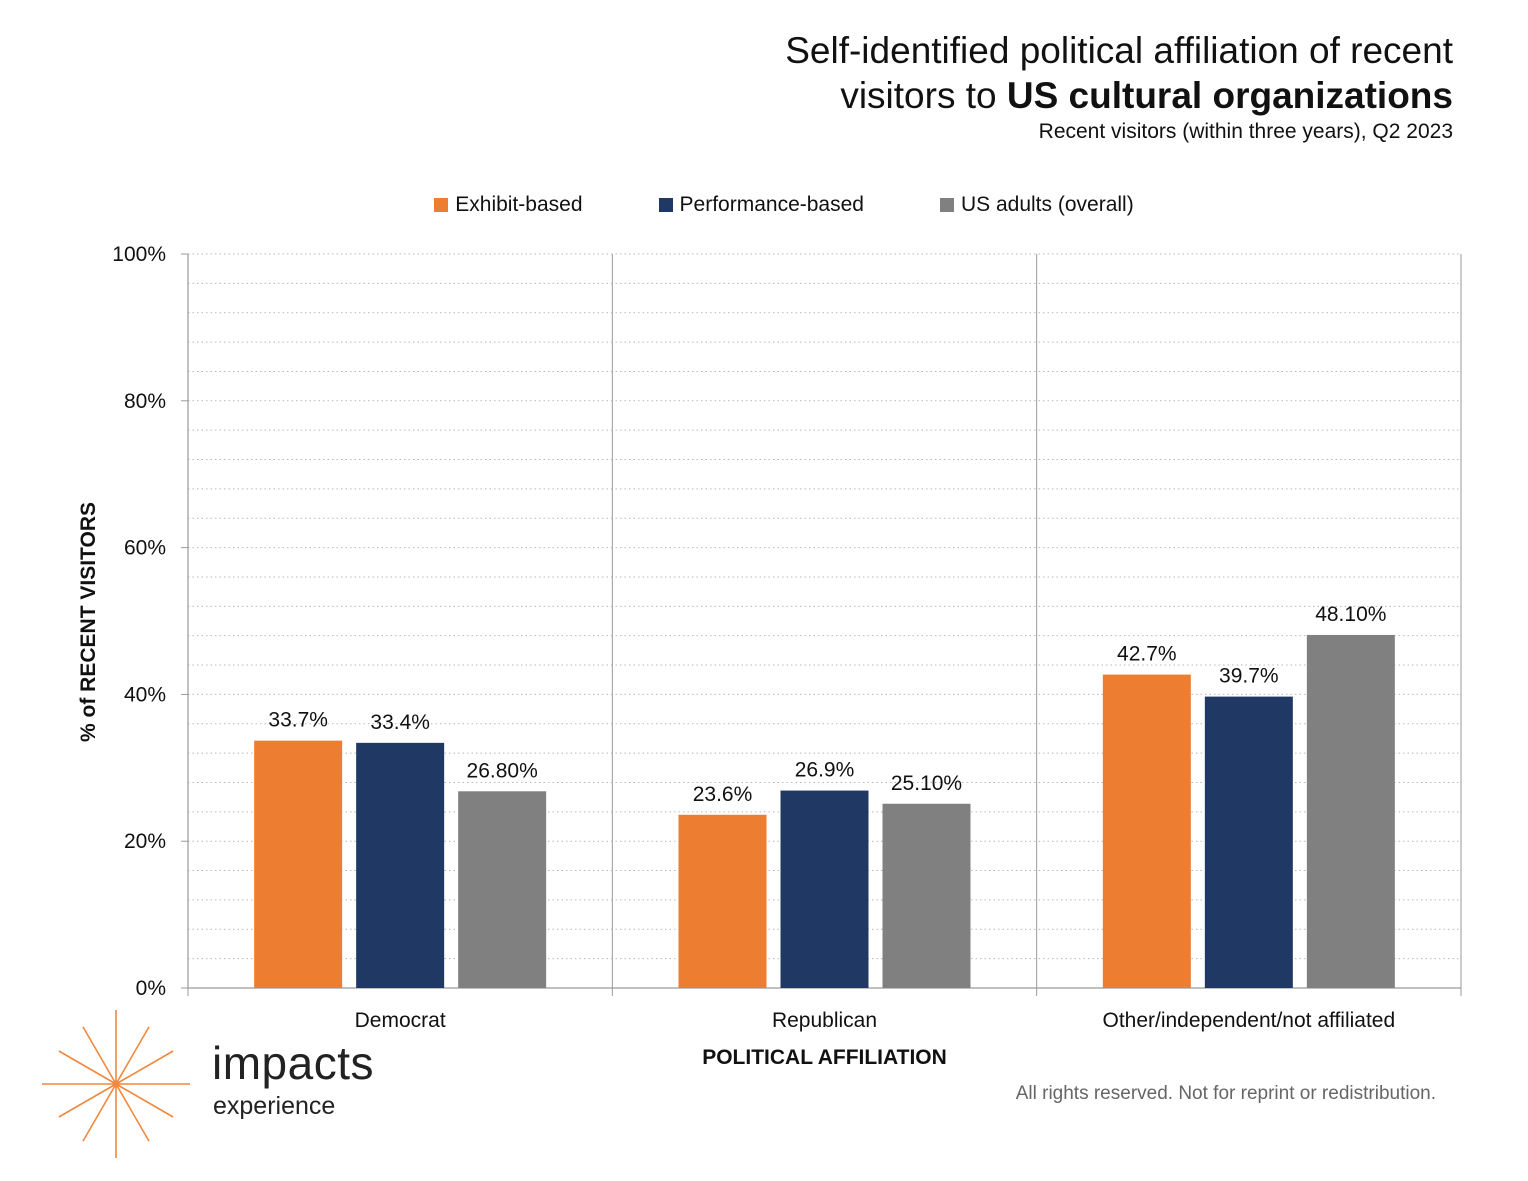 The height and width of the screenshot is (1181, 1528). I want to click on data-label: 42.7%, so click(1147, 654).